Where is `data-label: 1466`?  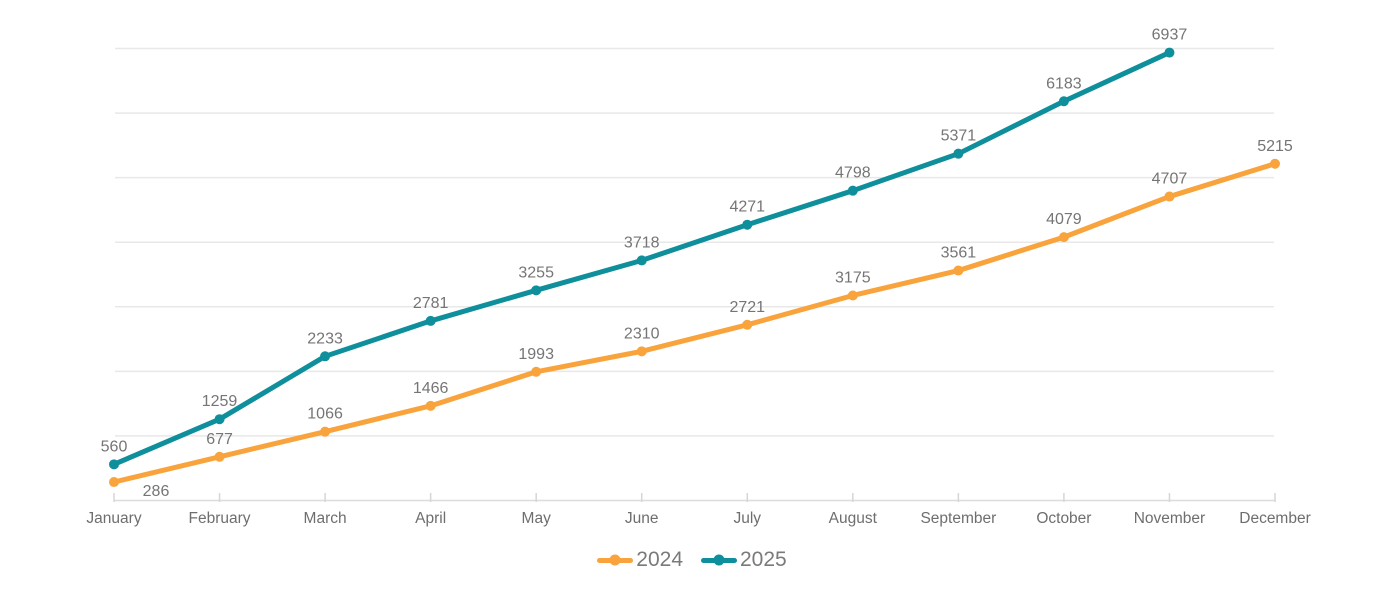
data-label: 1466 is located at coordinates (431, 388).